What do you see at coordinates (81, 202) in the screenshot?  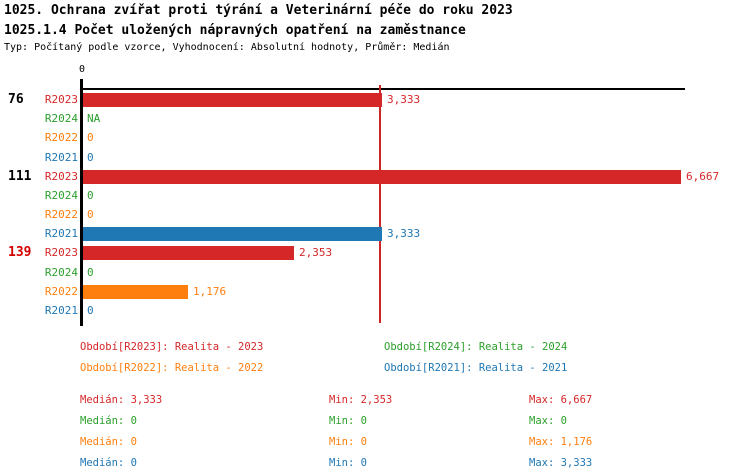 I see `y-axis-line` at bounding box center [81, 202].